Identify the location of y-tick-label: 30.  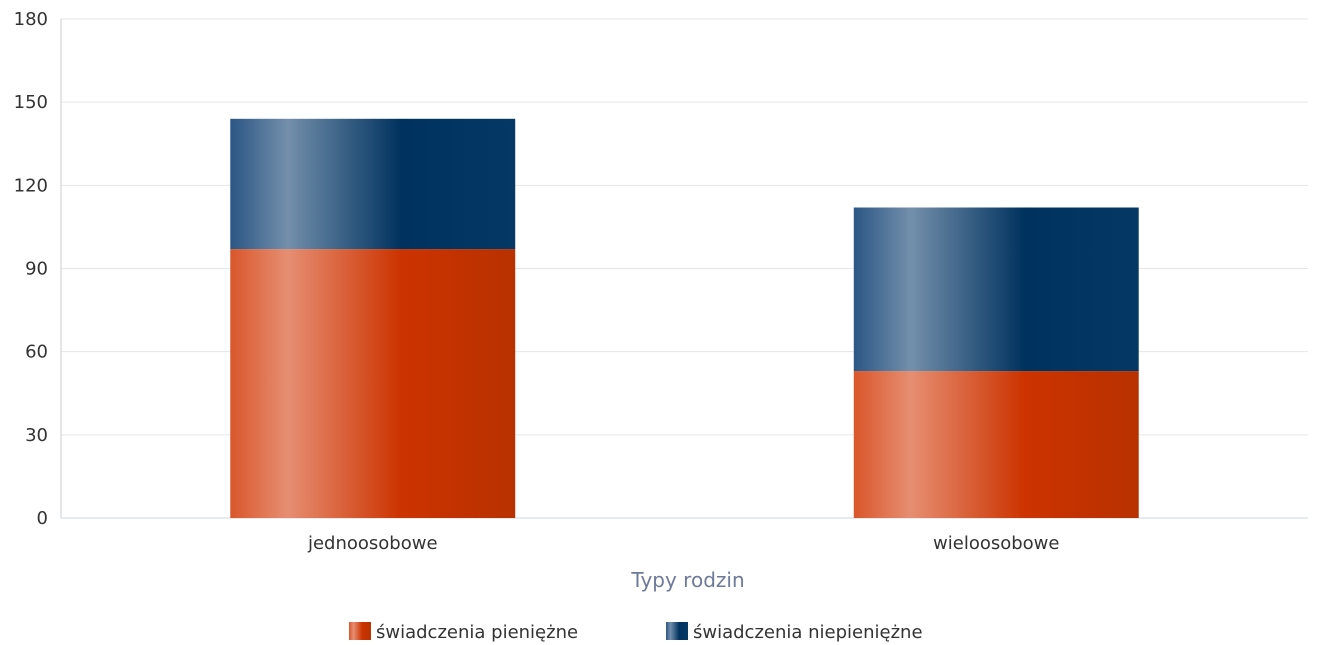
(36, 435).